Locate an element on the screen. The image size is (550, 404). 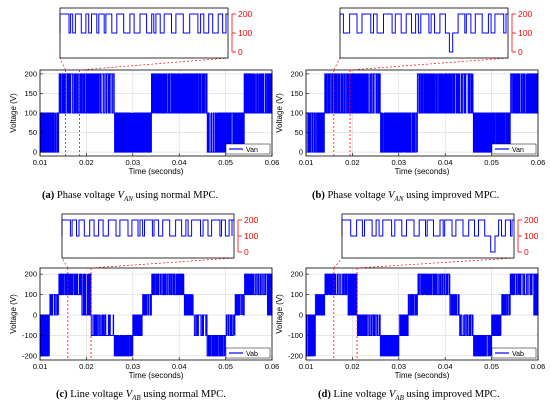
zoom-inset-d: 0 100 200 is located at coordinates (439, 236).